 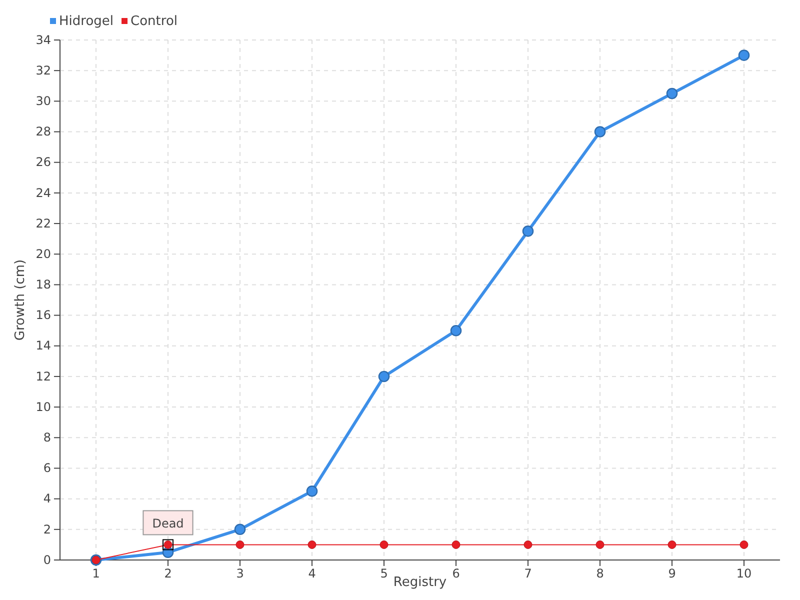 I want to click on y-tick-label: 24, so click(x=43, y=193).